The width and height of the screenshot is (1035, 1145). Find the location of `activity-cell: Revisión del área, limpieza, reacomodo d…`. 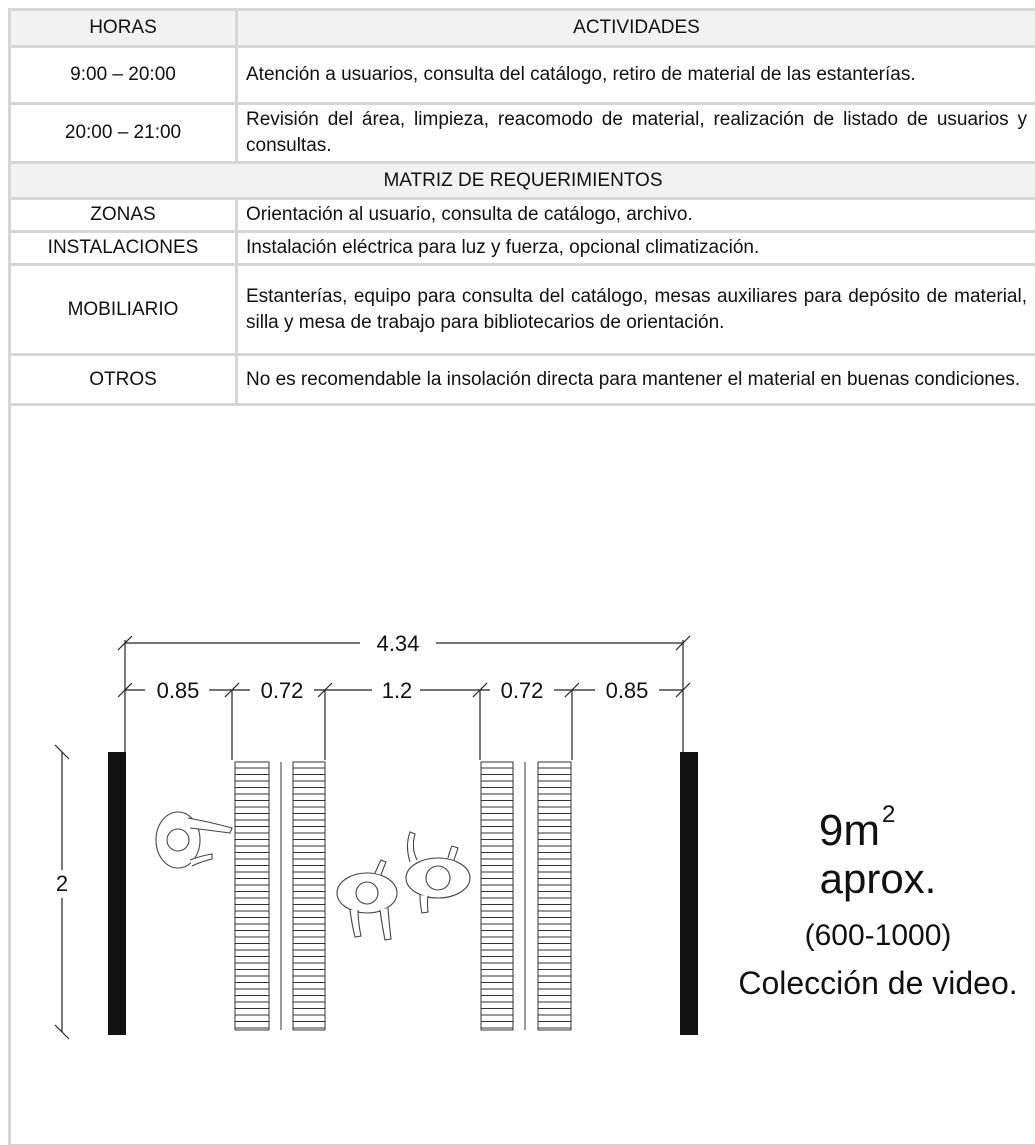

activity-cell: Revisión del área, limpieza, reacomodo d… is located at coordinates (635, 133).